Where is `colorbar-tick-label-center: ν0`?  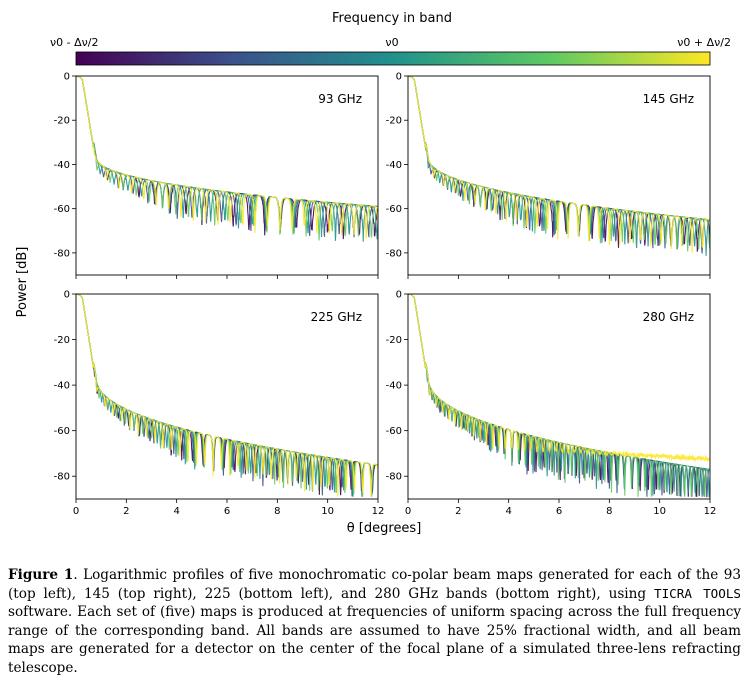
colorbar-tick-label-center: ν0 is located at coordinates (391, 42).